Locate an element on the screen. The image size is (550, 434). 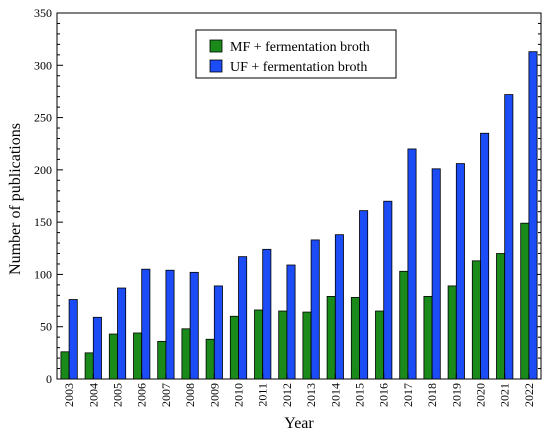
bar-mf-2016 is located at coordinates (380, 345).